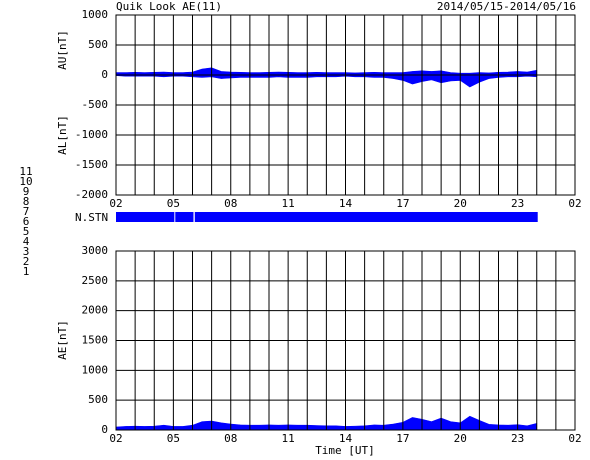 This screenshot has height=460, width=590. What do you see at coordinates (26, 211) in the screenshot?
I see `station-key-label: 7` at bounding box center [26, 211].